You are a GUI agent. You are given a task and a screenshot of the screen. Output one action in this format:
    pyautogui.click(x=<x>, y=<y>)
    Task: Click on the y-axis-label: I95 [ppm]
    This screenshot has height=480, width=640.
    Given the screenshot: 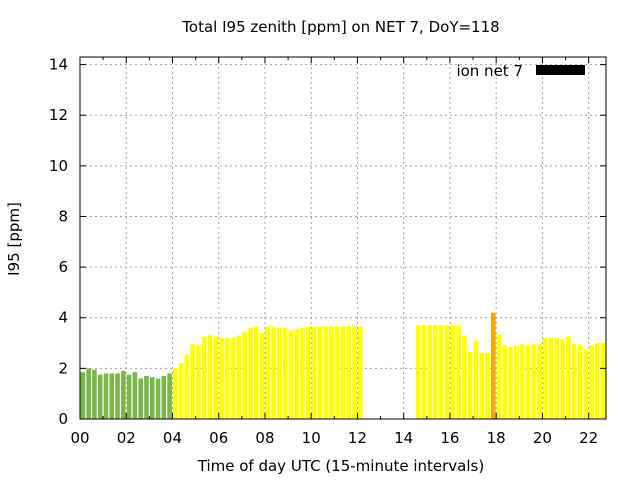 What is the action you would take?
    pyautogui.click(x=14, y=239)
    